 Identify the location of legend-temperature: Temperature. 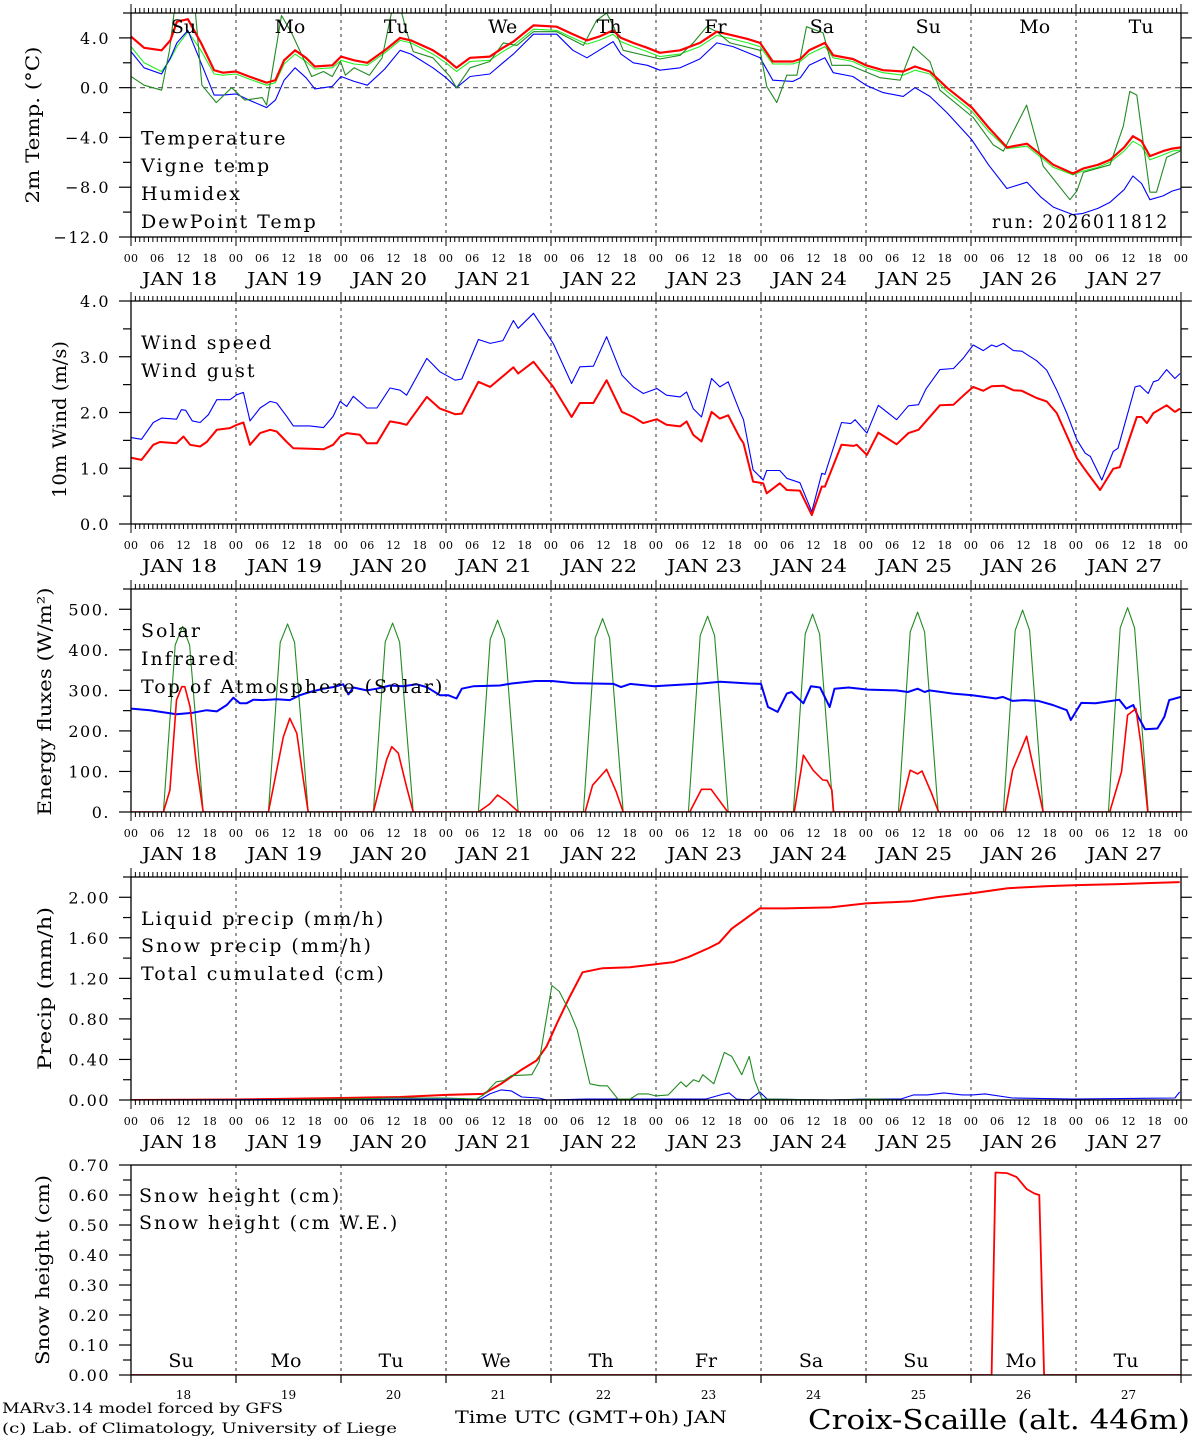
(214, 139).